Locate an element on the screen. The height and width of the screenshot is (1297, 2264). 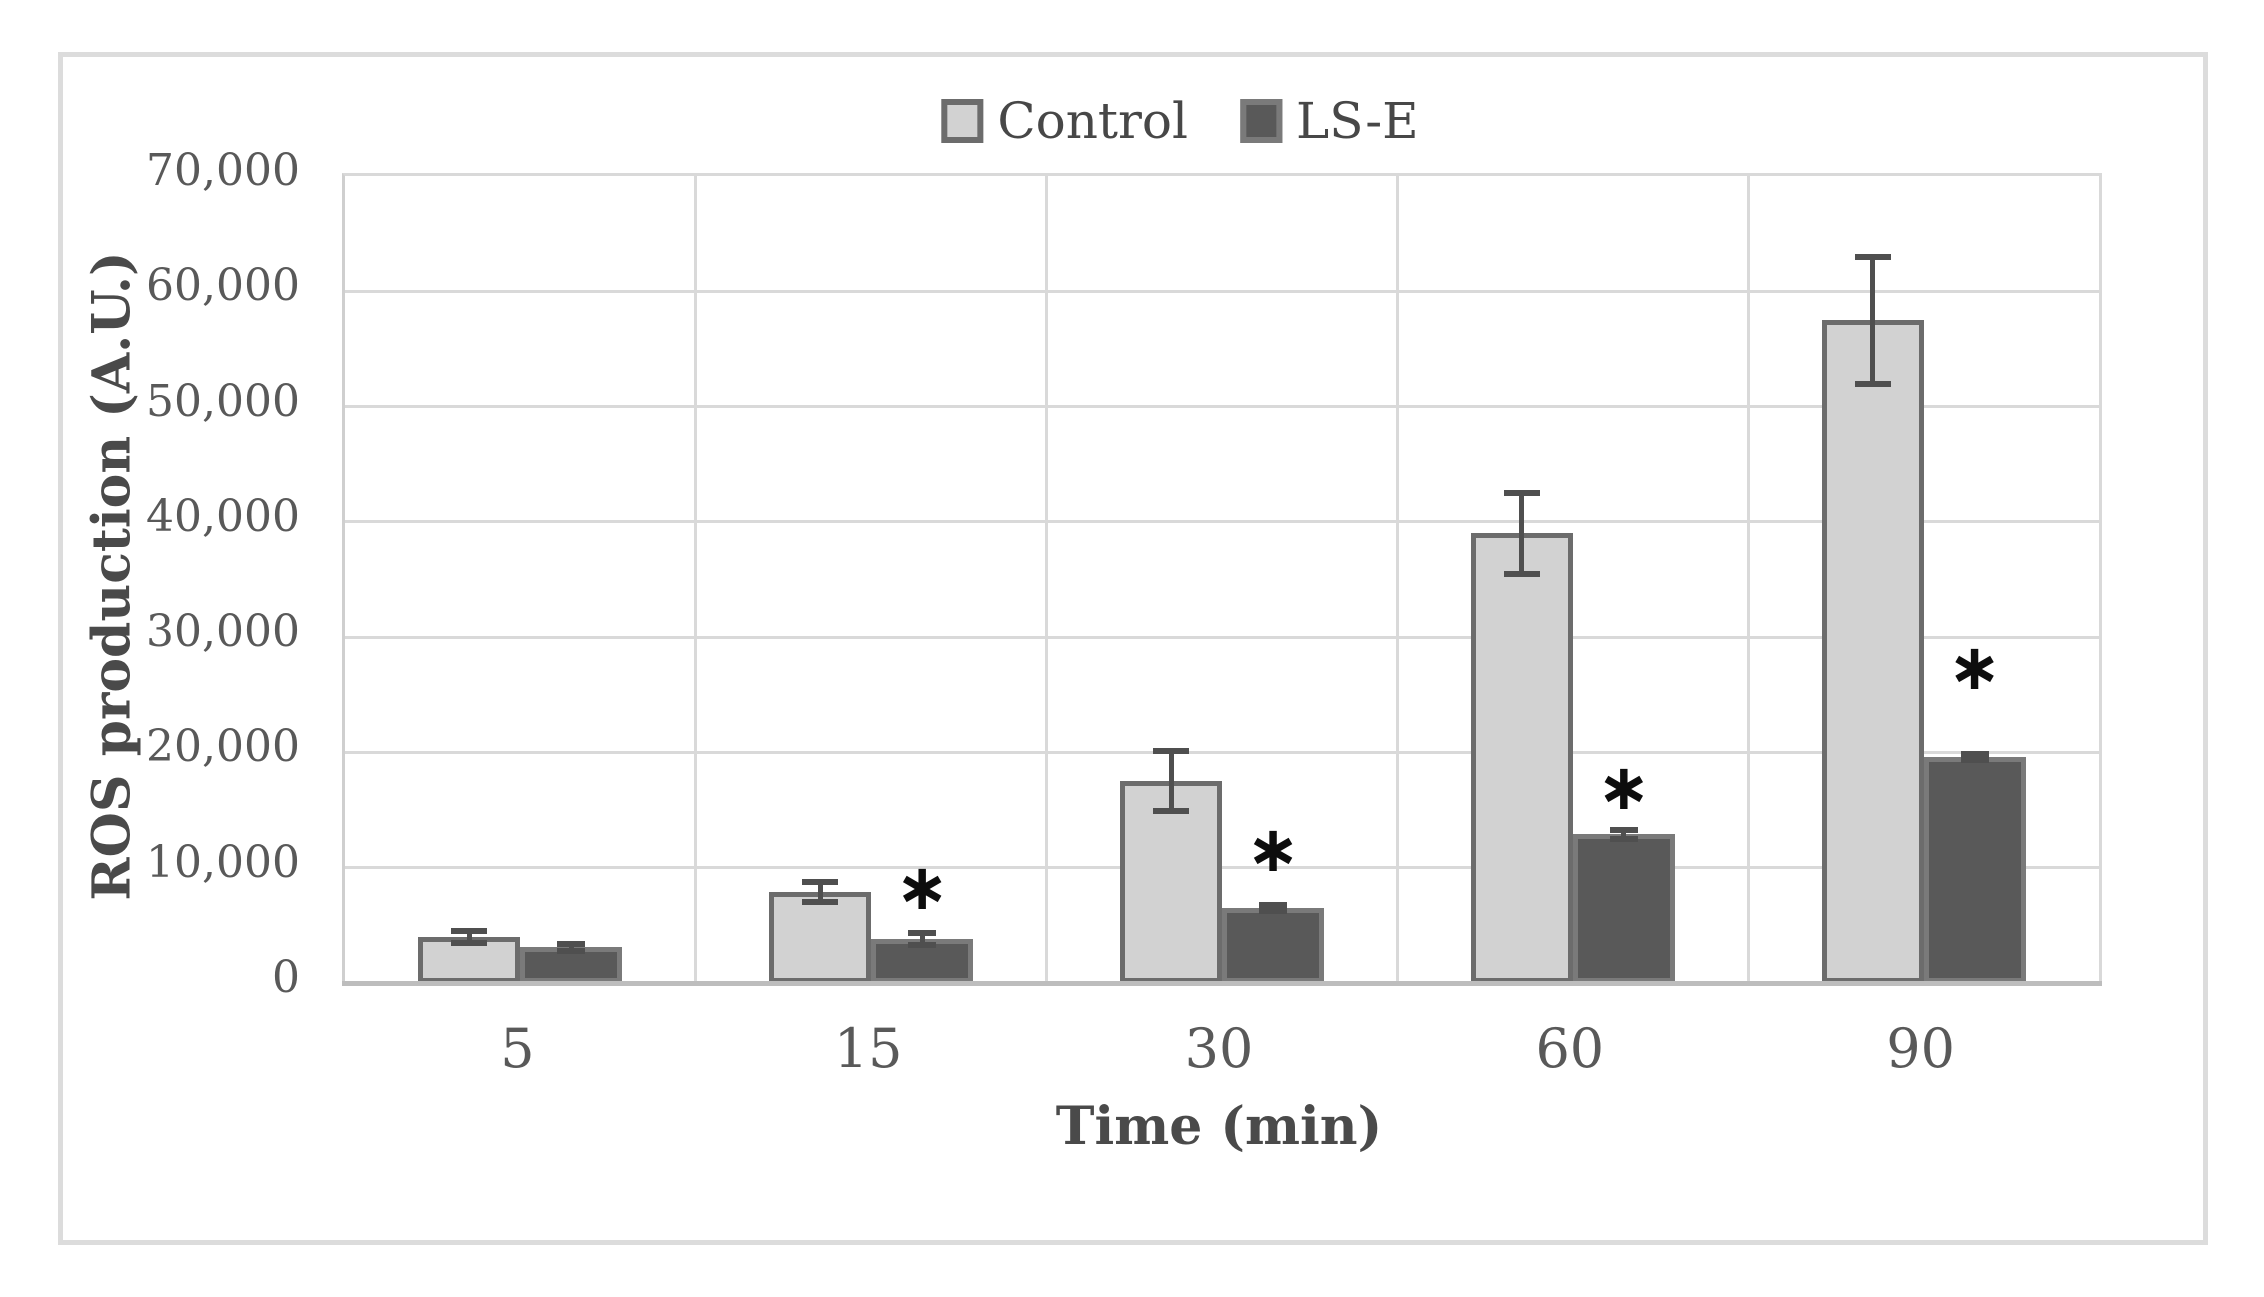
legend-item-control: Control is located at coordinates (1064, 121).